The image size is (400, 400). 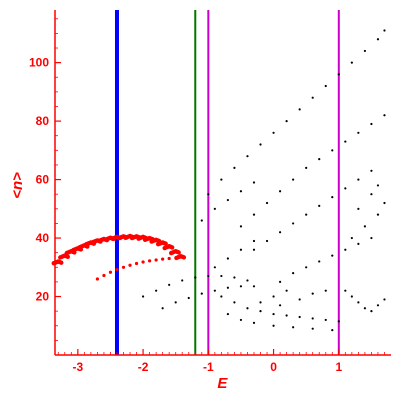 What do you see at coordinates (77, 367) in the screenshot?
I see `x-tick-label: -3` at bounding box center [77, 367].